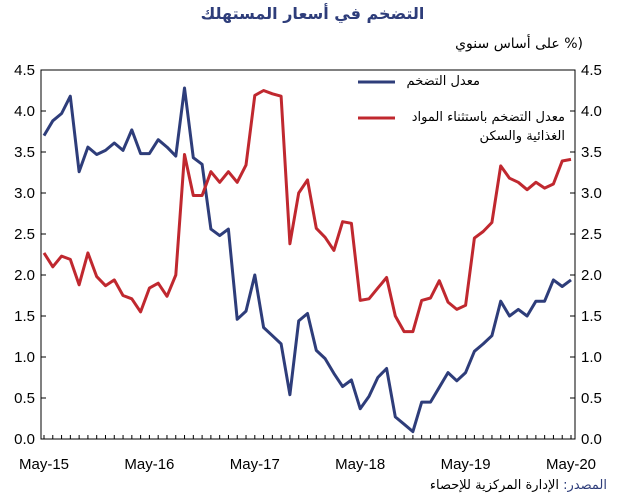 The width and height of the screenshot is (625, 500). Describe the element at coordinates (443, 81) in the screenshot. I see `legend-label-headline: معدل التضخم` at that location.